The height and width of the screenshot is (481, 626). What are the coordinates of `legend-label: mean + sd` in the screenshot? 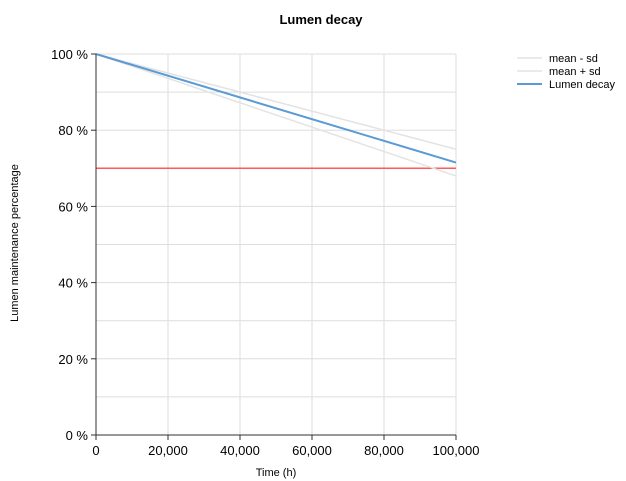 It's located at (575, 72).